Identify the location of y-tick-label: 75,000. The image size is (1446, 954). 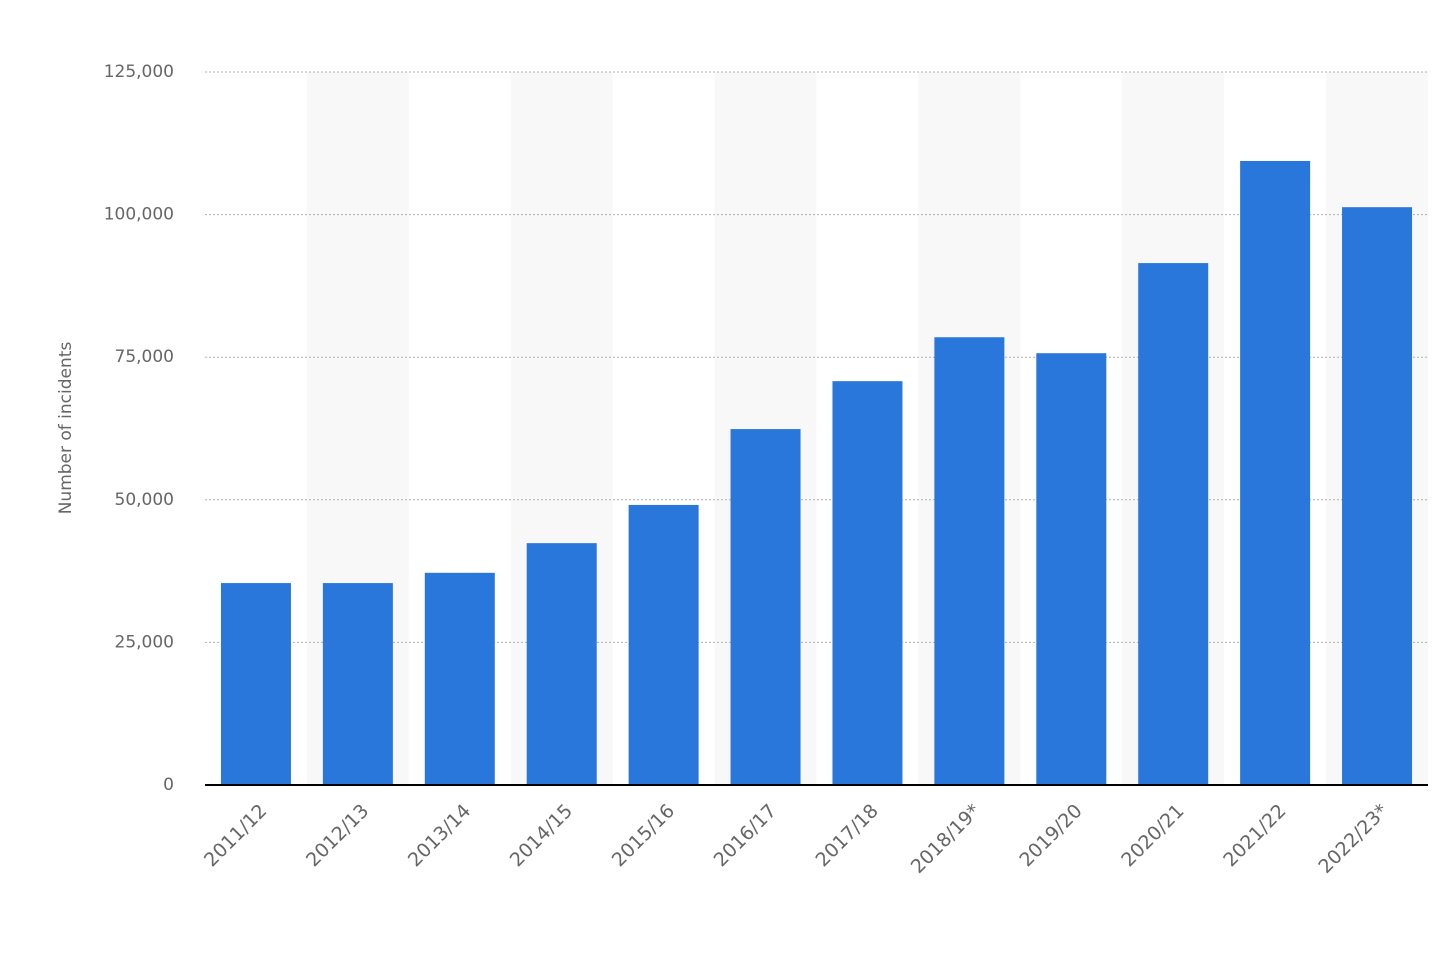
(144, 357).